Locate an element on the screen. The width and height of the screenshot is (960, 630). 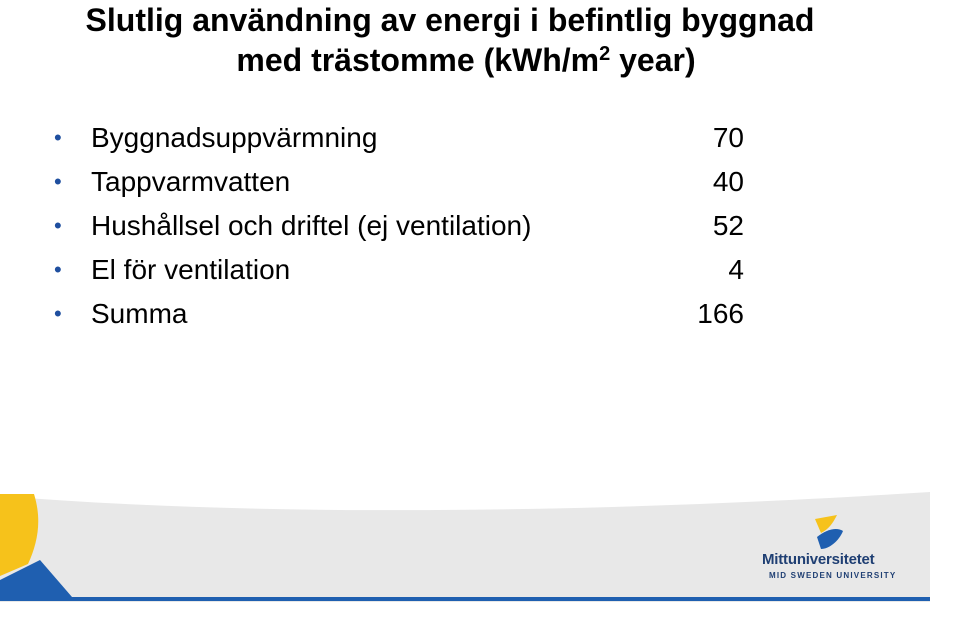
item-label: Hushållsel och driftel (ej ventilation) is located at coordinates (311, 225).